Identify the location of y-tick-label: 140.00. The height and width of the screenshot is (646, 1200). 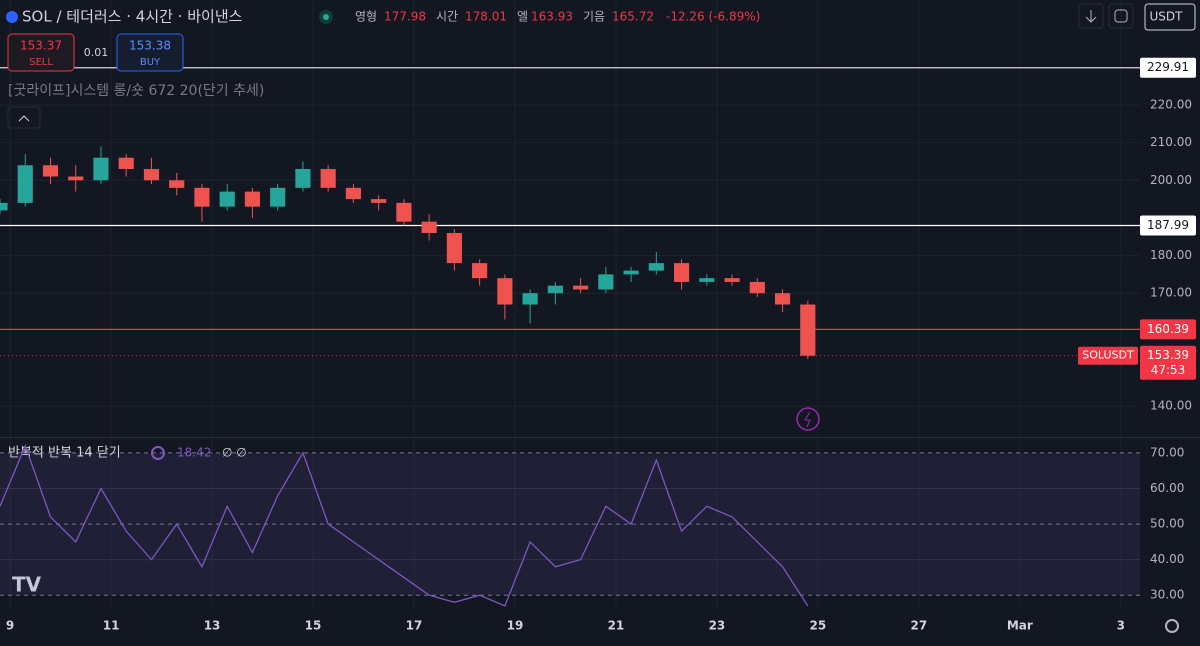
(1171, 406).